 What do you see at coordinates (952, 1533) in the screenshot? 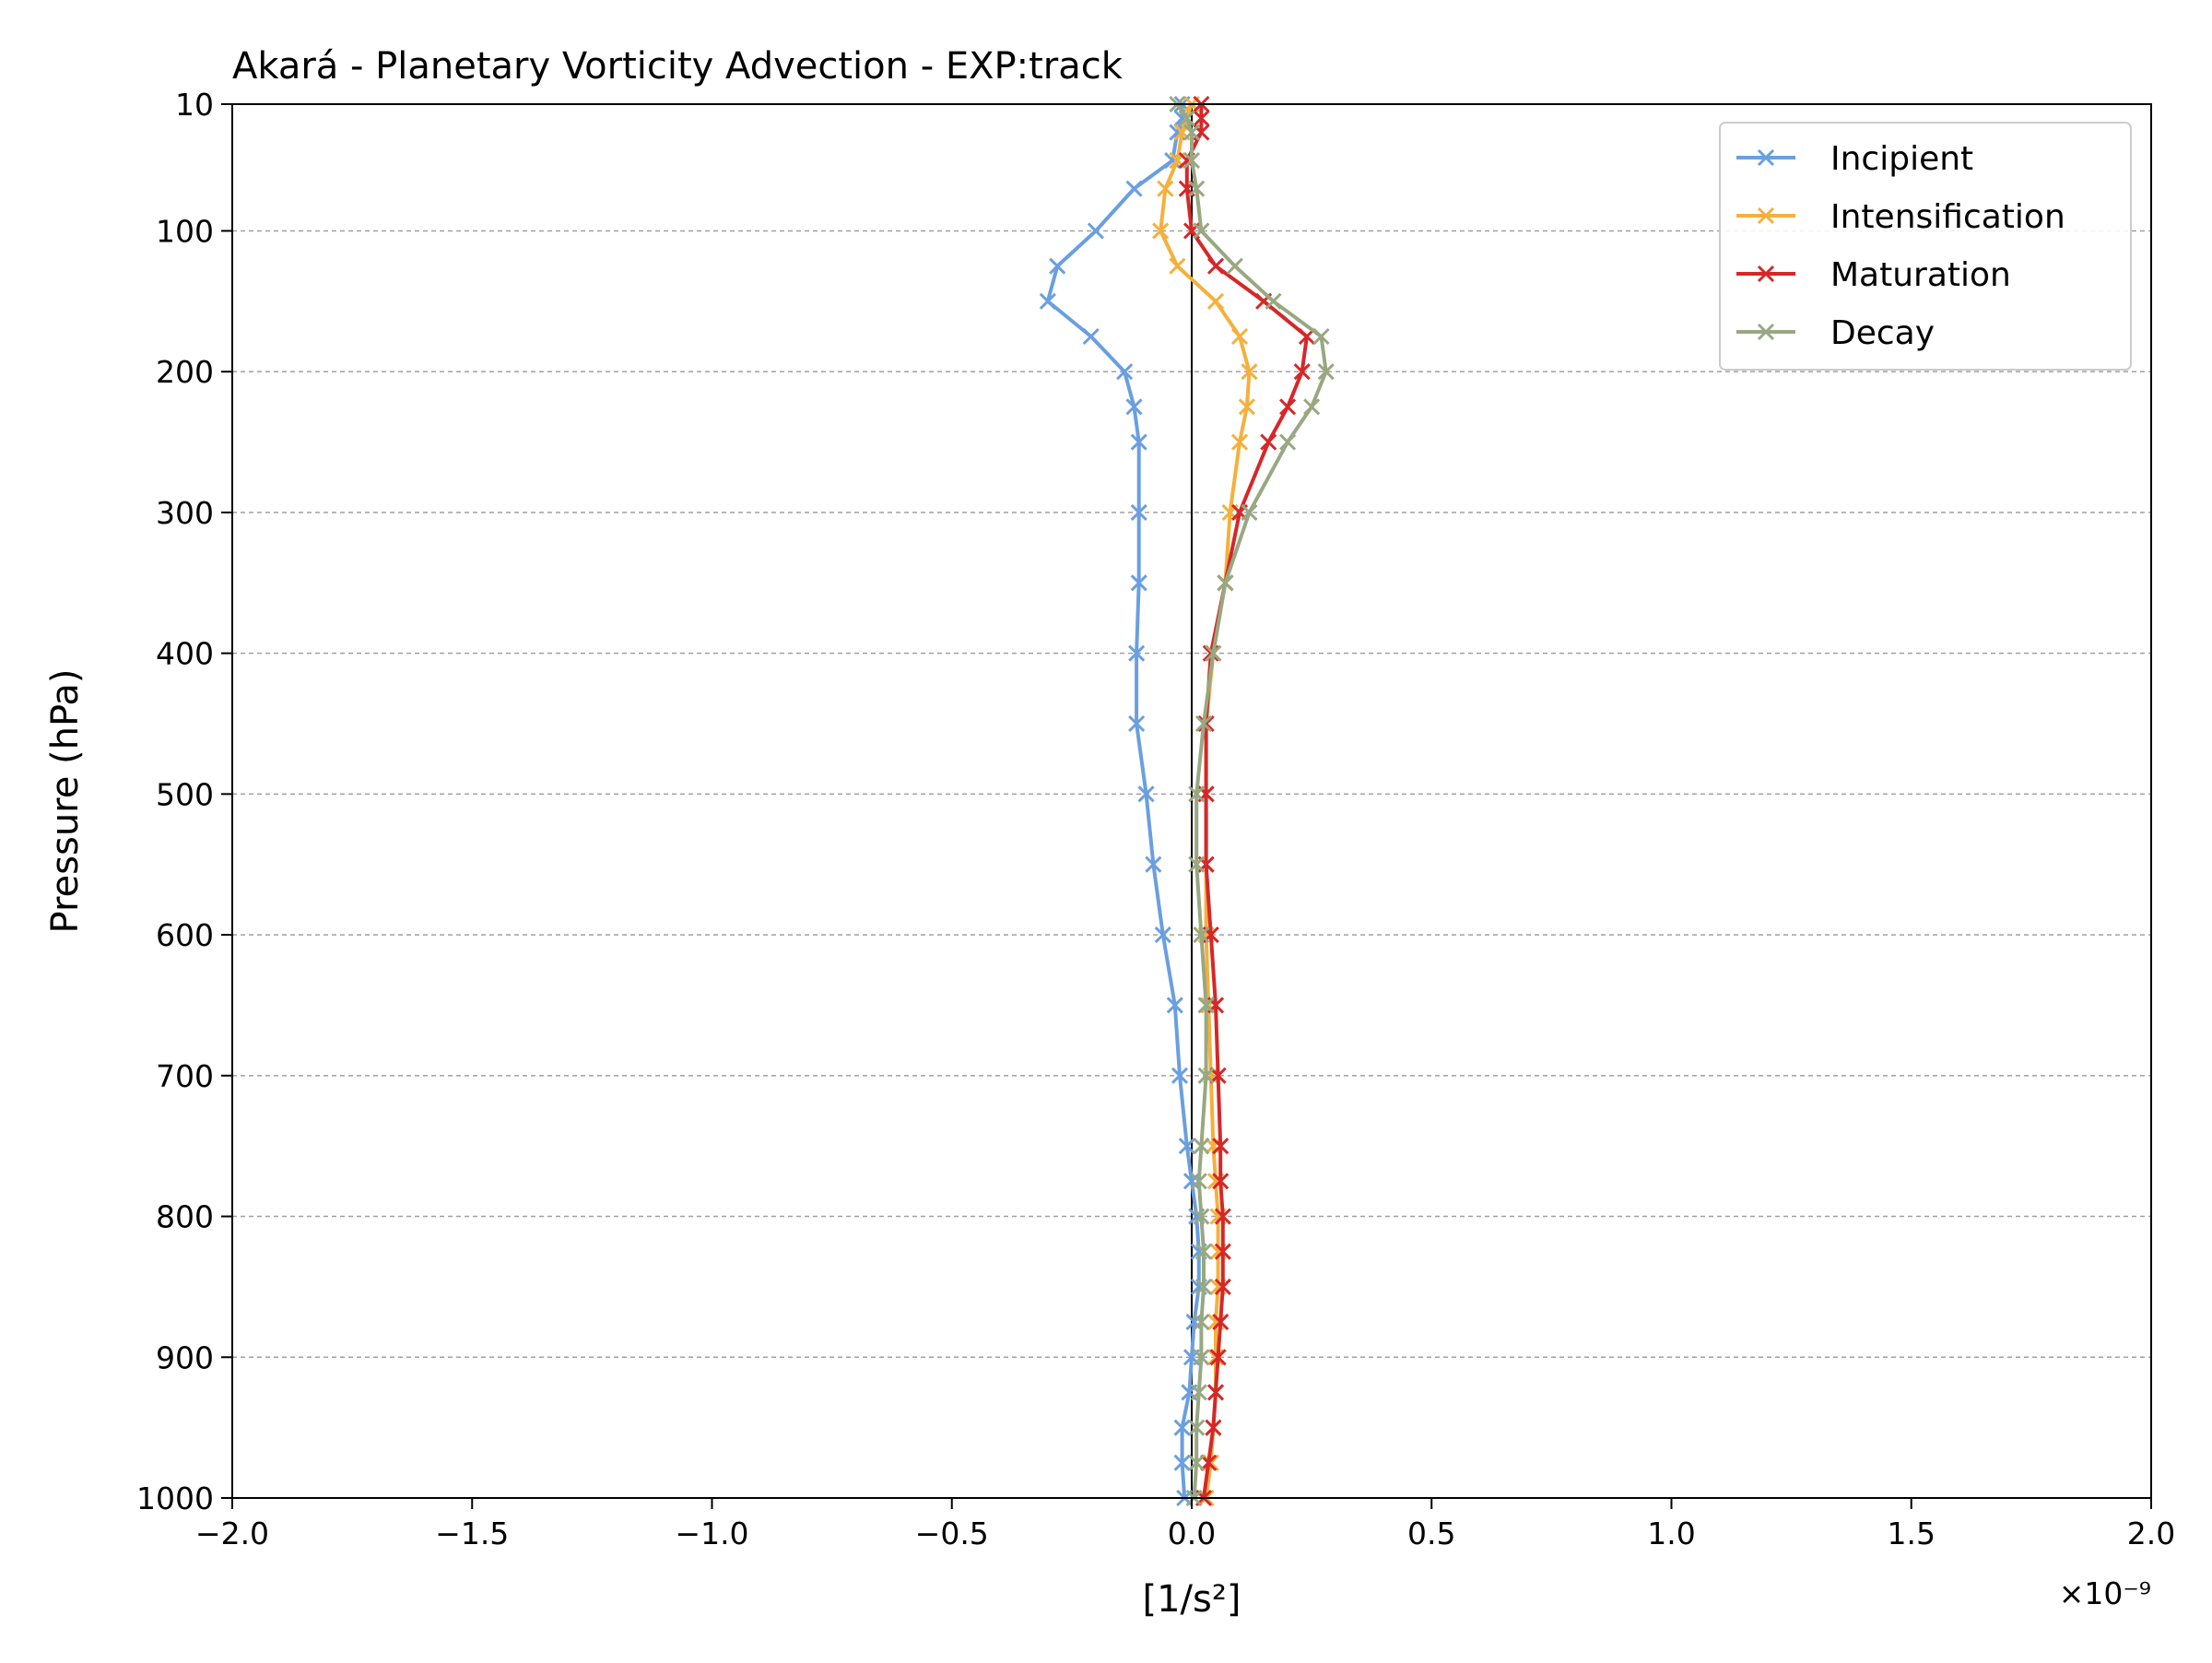
I see `x-tick-label: −0.5` at bounding box center [952, 1533].